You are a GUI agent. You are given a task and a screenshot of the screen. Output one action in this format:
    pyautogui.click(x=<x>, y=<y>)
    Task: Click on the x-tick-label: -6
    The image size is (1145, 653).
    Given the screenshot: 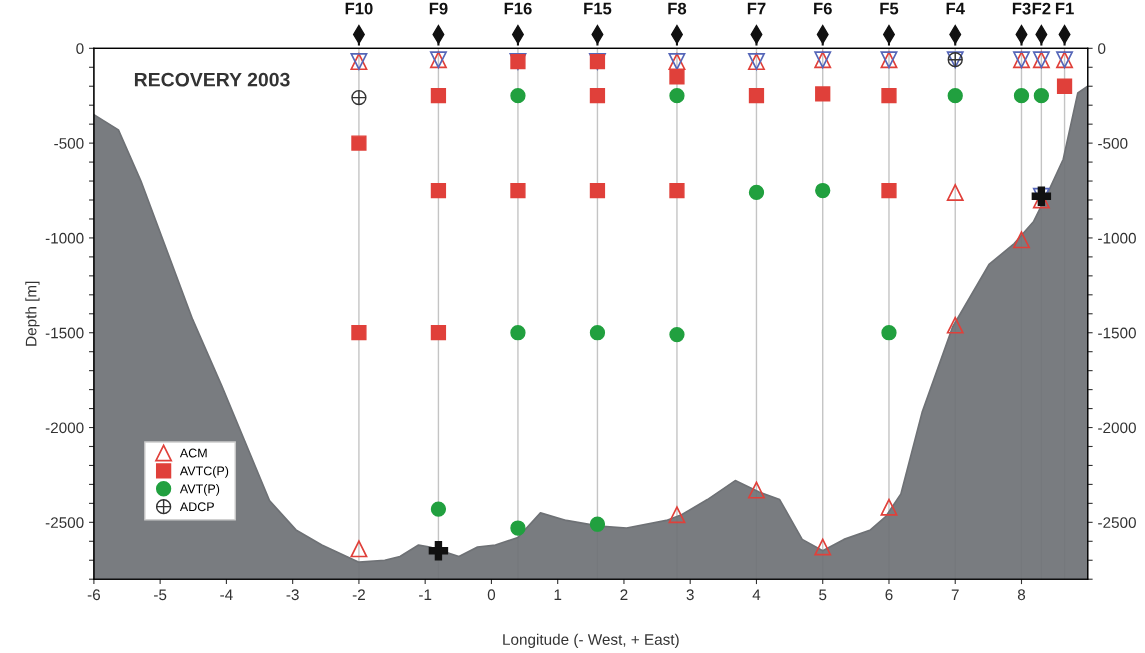 What is the action you would take?
    pyautogui.click(x=94, y=595)
    